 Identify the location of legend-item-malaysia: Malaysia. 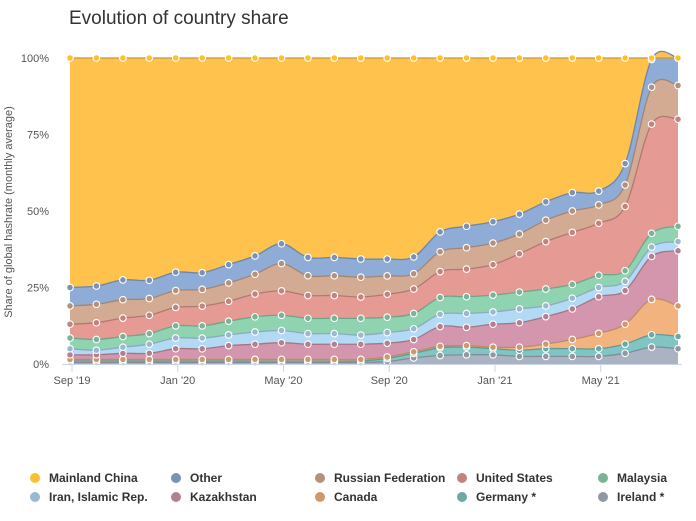
(632, 478).